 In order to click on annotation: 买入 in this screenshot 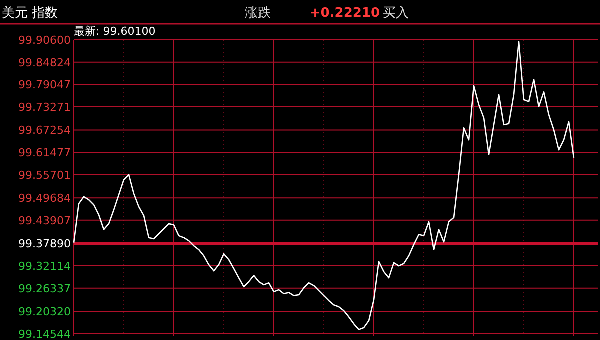, I will do `click(396, 13)`.